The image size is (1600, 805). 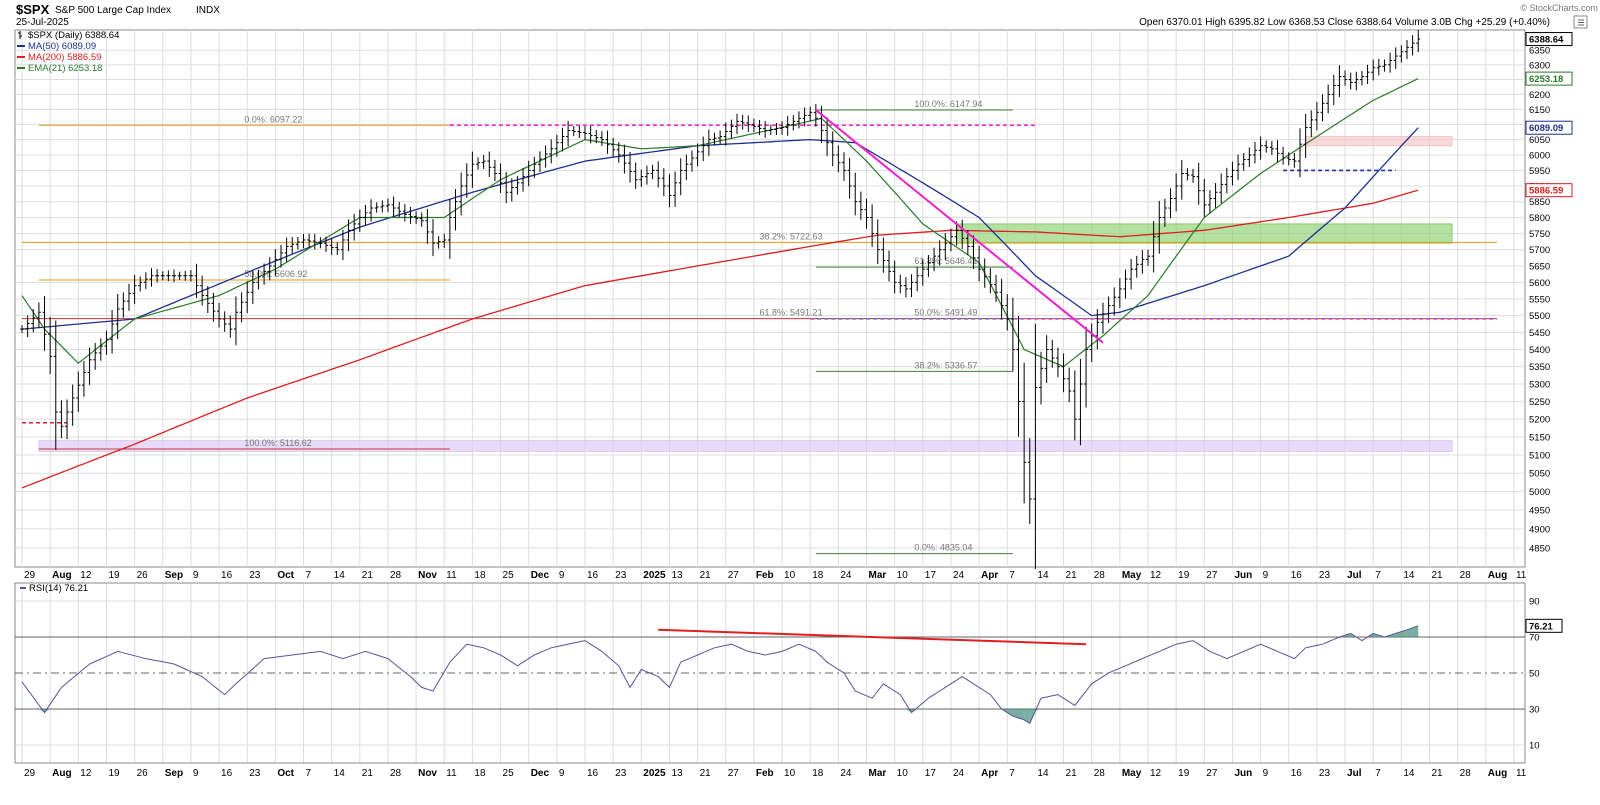 What do you see at coordinates (1539, 155) in the screenshot?
I see `y-tick-label: 6000` at bounding box center [1539, 155].